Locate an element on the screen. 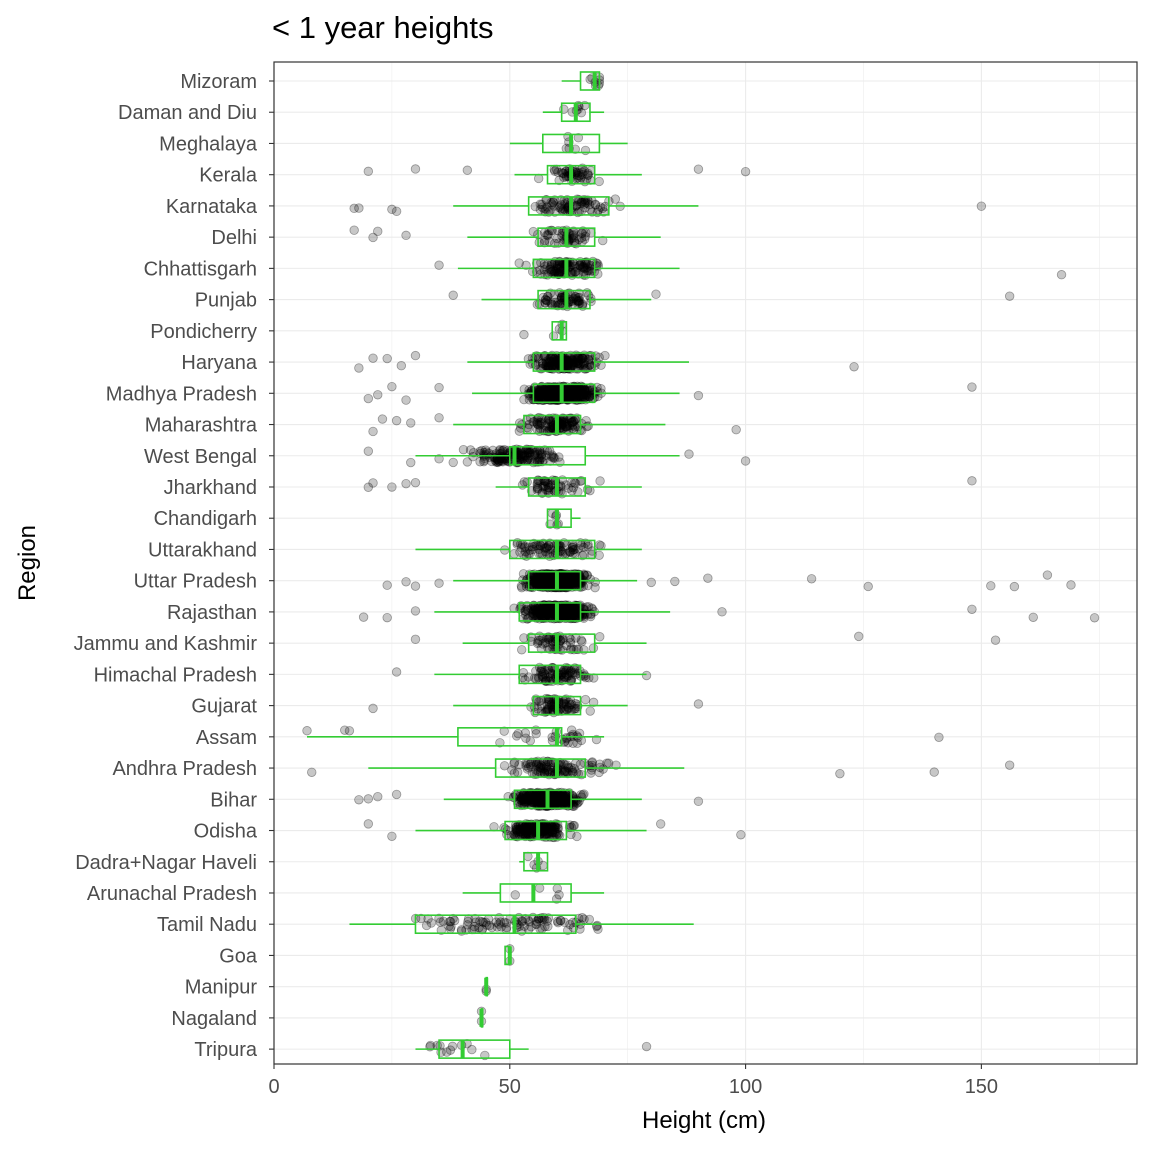 The width and height of the screenshot is (1152, 1152). point-rajasthan is located at coordinates (525, 611).